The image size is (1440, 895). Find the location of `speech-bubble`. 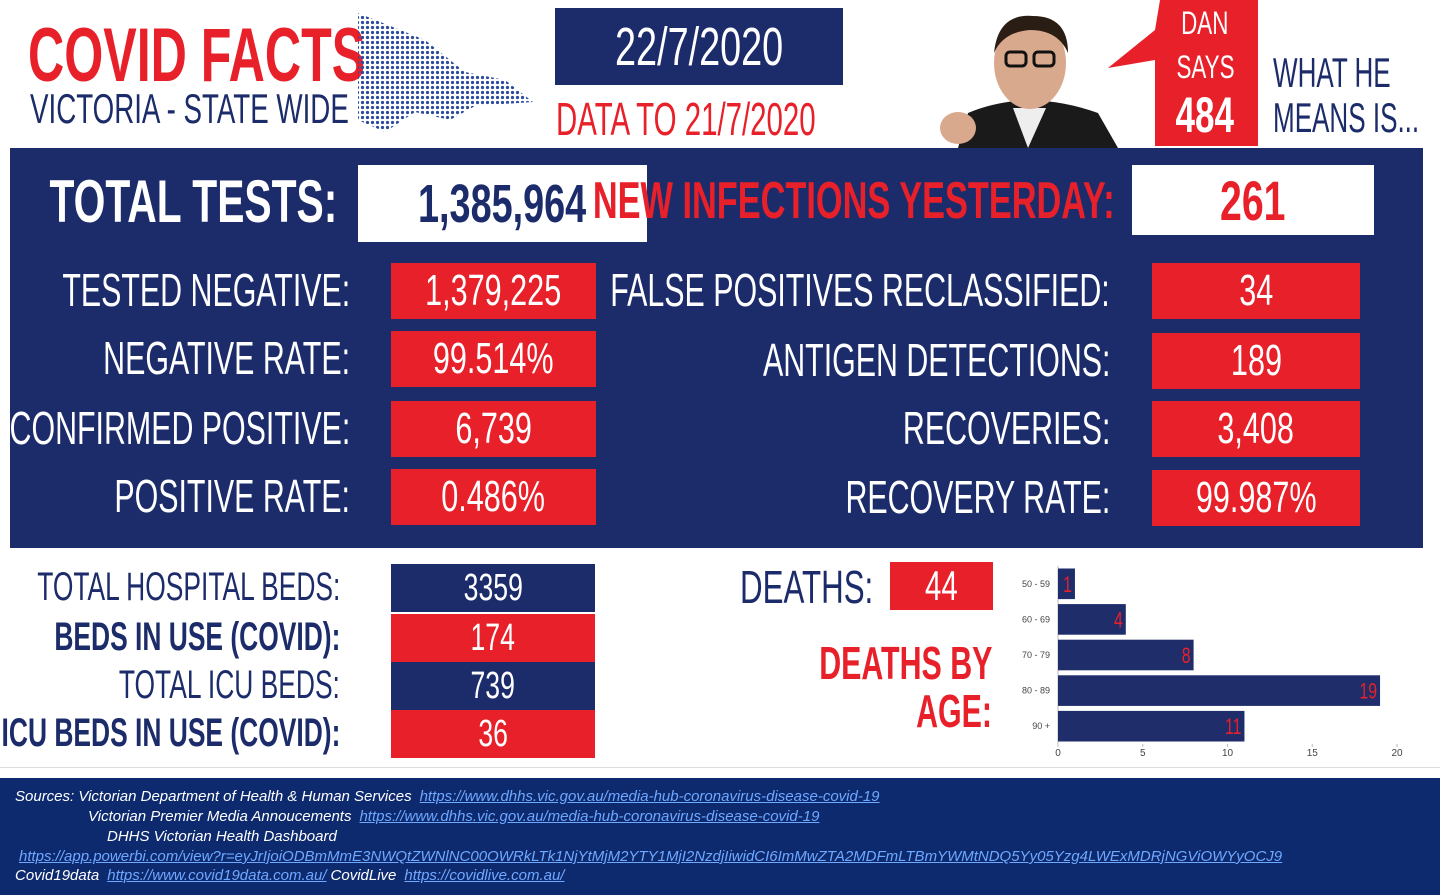

speech-bubble is located at coordinates (1183, 73).